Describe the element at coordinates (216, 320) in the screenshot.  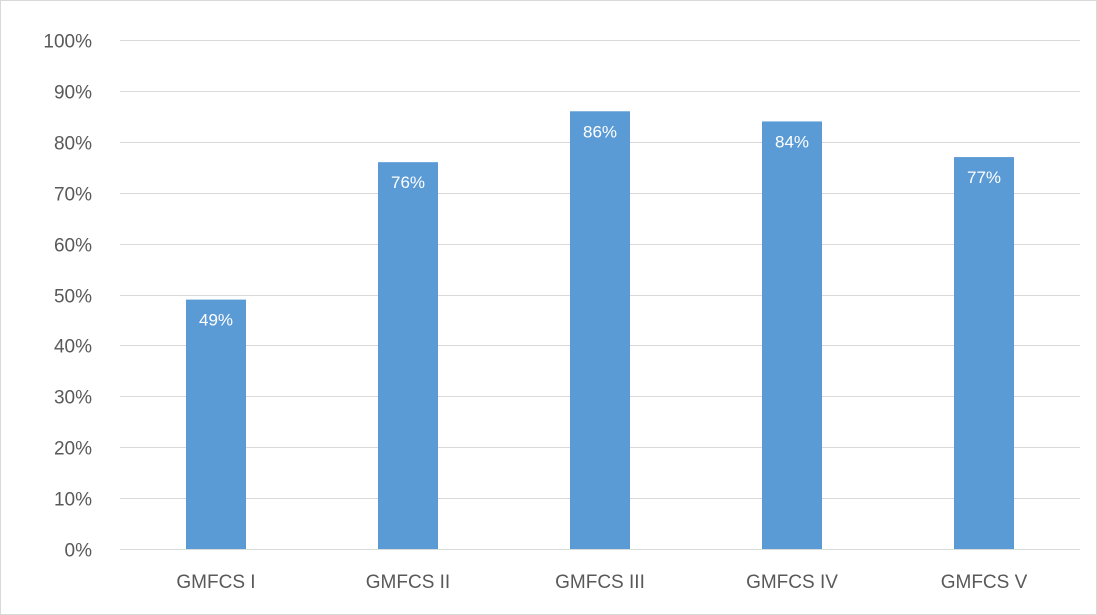
I see `data-label: 49%` at that location.